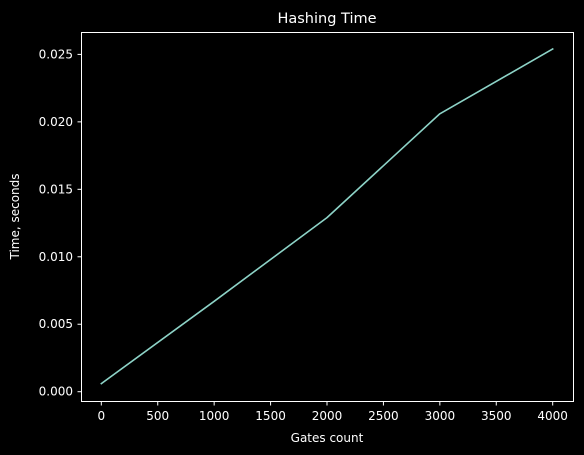 The image size is (584, 455). I want to click on y-tick-label: 0.025, so click(56, 54).